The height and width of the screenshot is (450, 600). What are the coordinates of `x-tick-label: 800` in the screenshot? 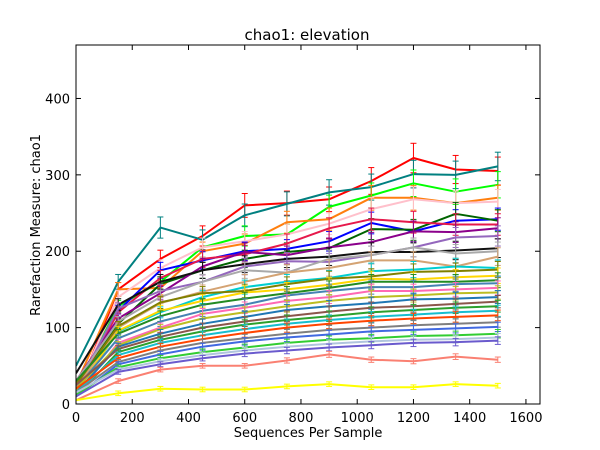 It's located at (301, 418).